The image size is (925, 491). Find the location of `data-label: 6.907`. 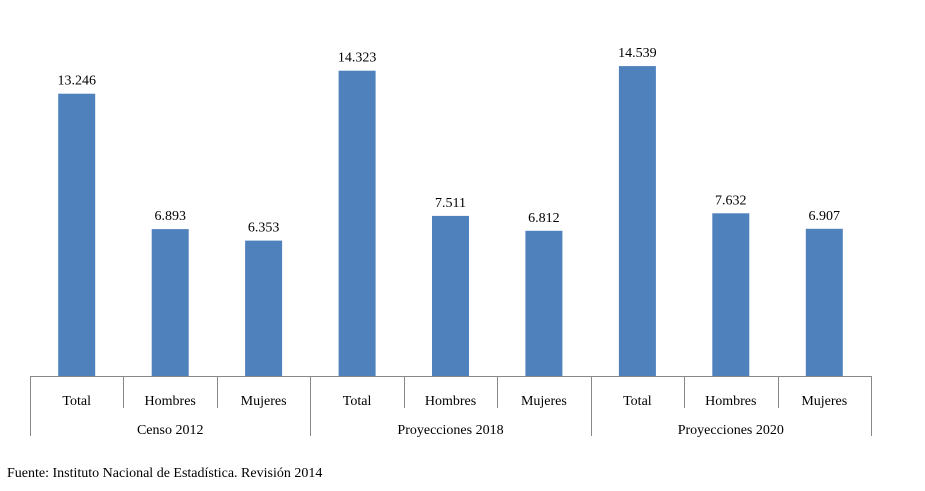

data-label: 6.907 is located at coordinates (825, 216).